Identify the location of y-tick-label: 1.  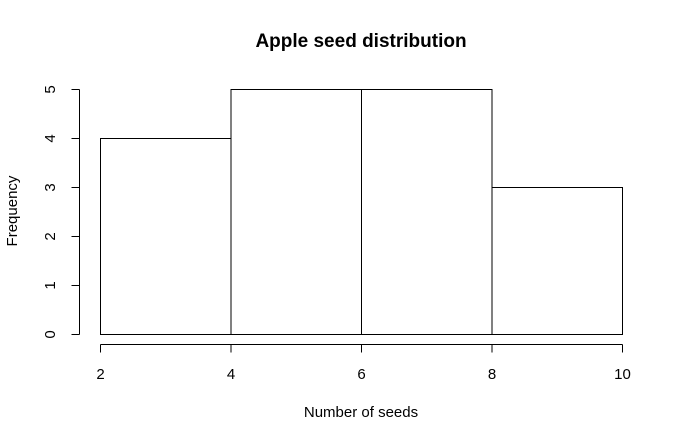
(50, 285).